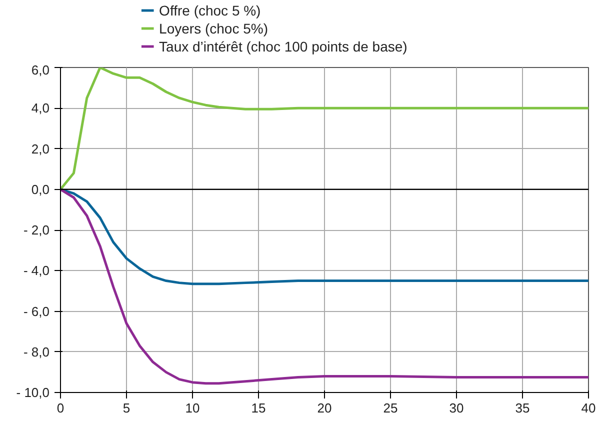 The width and height of the screenshot is (606, 425). Describe the element at coordinates (192, 408) in the screenshot. I see `x-tick-label: 10` at that location.